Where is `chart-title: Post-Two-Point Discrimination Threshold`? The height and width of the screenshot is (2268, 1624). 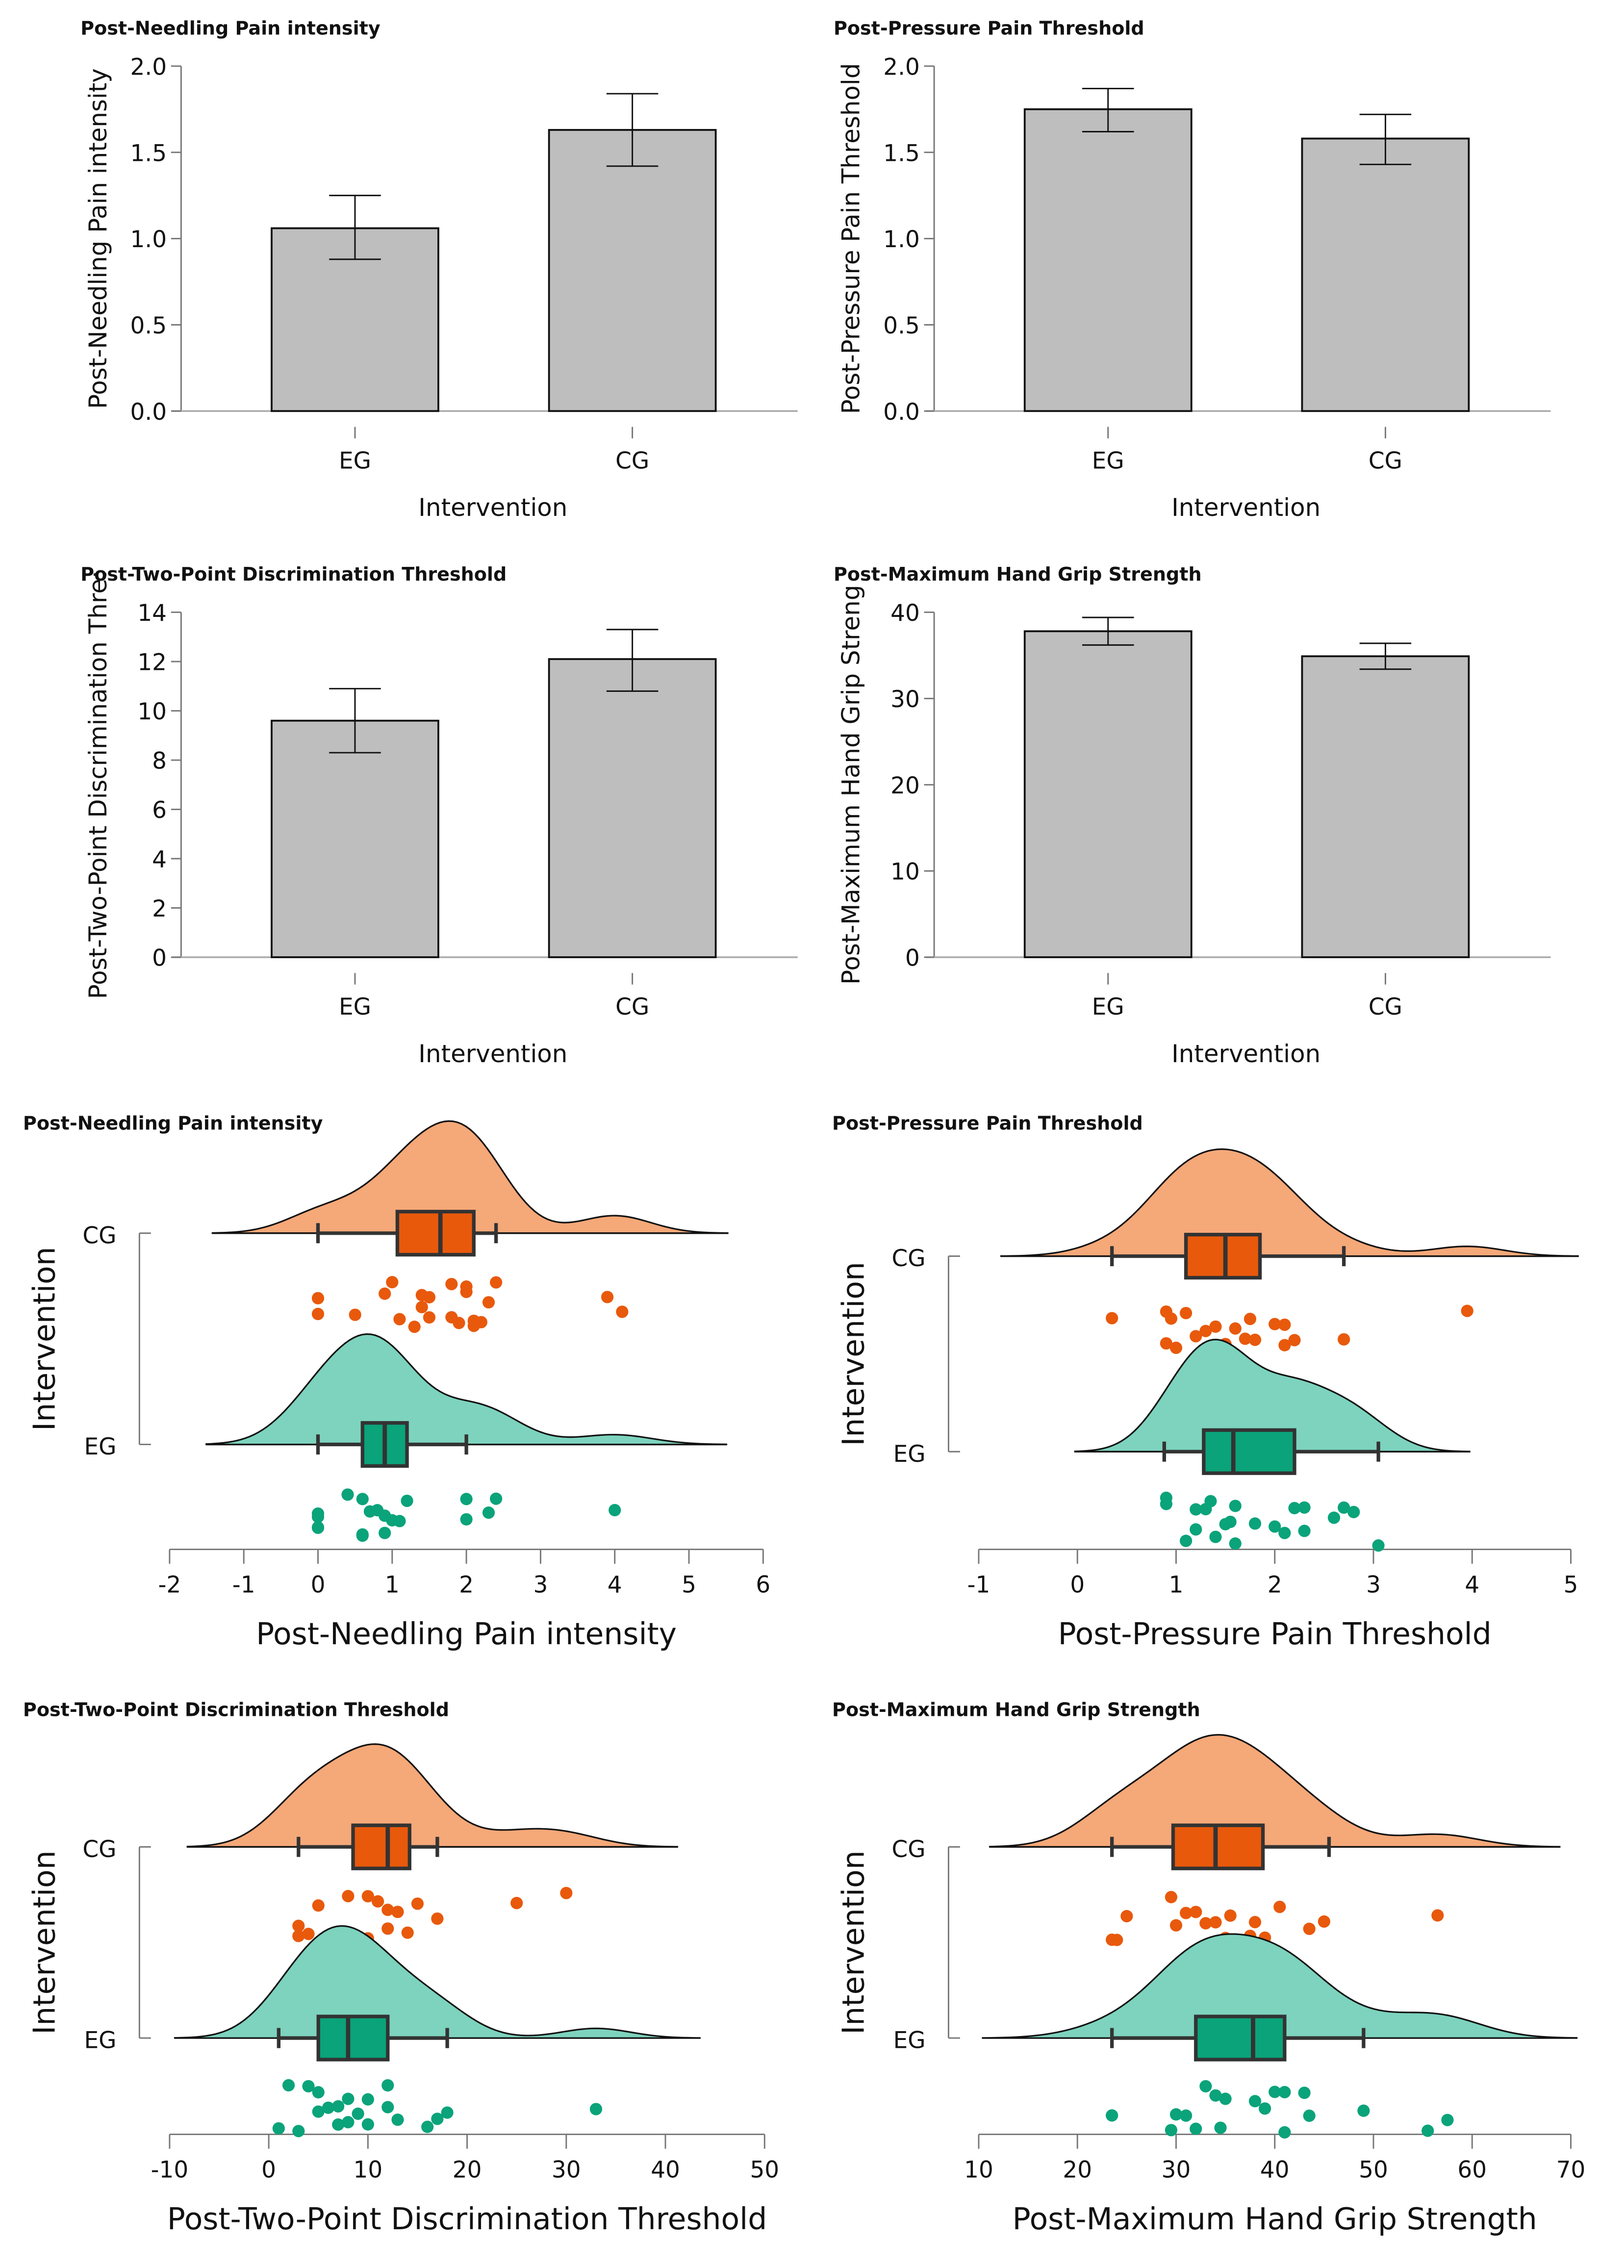 chart-title: Post-Two-Point Discrimination Threshold is located at coordinates (293, 574).